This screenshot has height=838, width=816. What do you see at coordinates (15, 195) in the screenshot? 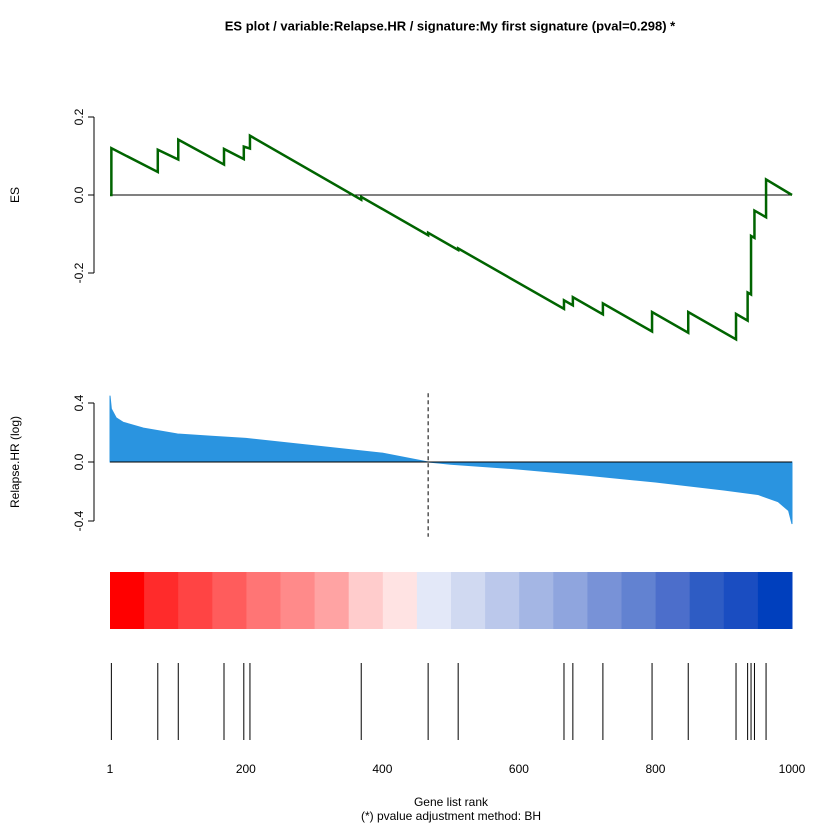
I see `y-axis-title: ES` at bounding box center [15, 195].